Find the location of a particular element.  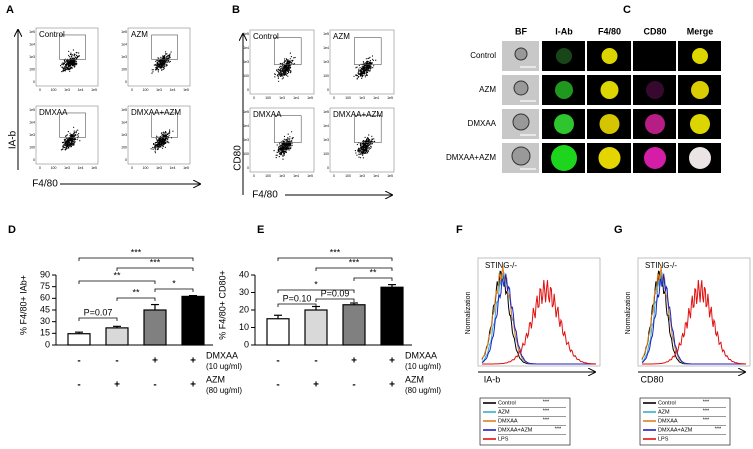

significance-label: *** is located at coordinates (706, 402).